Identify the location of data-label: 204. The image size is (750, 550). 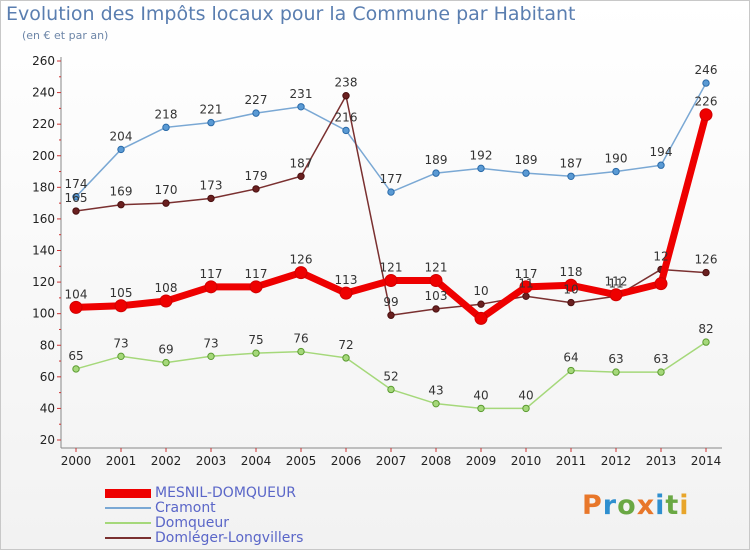
(121, 136).